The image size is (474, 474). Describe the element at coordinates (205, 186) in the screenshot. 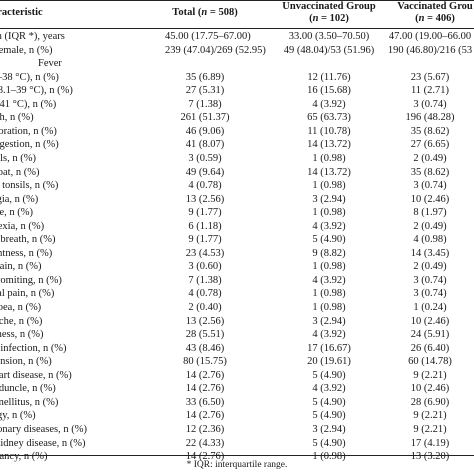

I see `cell-total: 4 (0.78)` at that location.